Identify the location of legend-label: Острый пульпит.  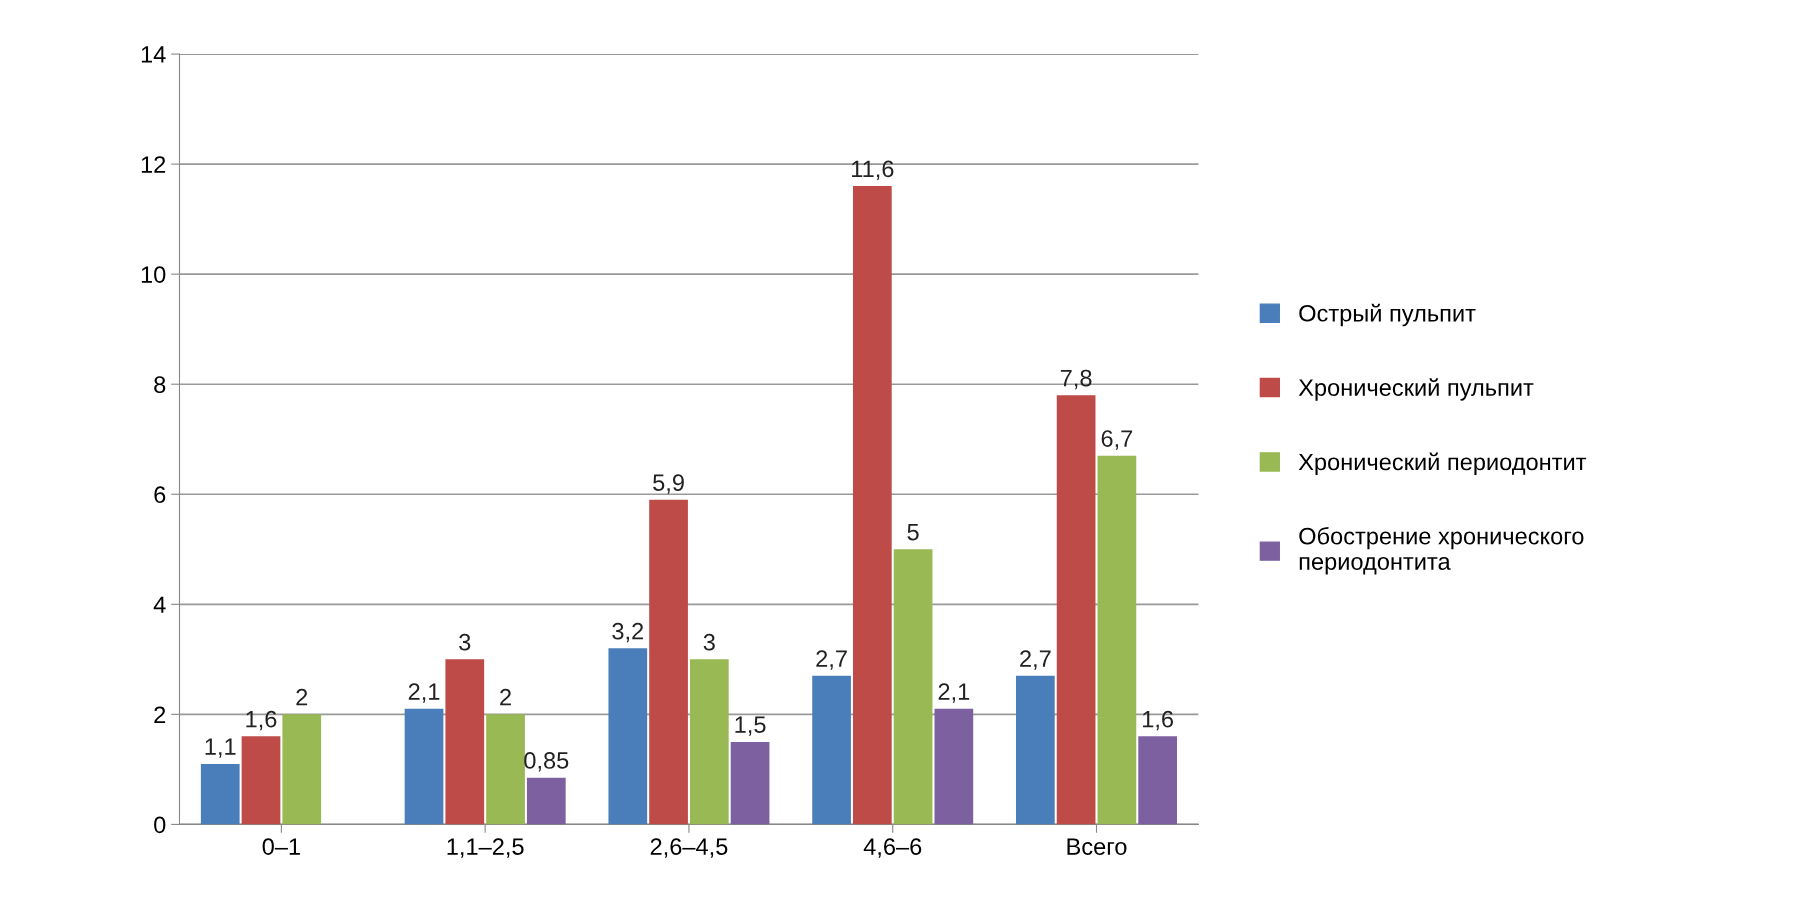
(1387, 315).